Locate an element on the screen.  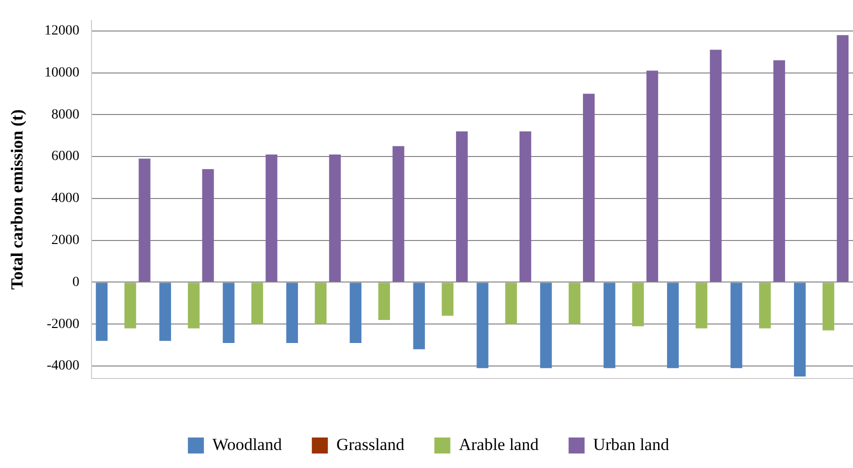
y-tick-label: 8000 is located at coordinates (65, 114).